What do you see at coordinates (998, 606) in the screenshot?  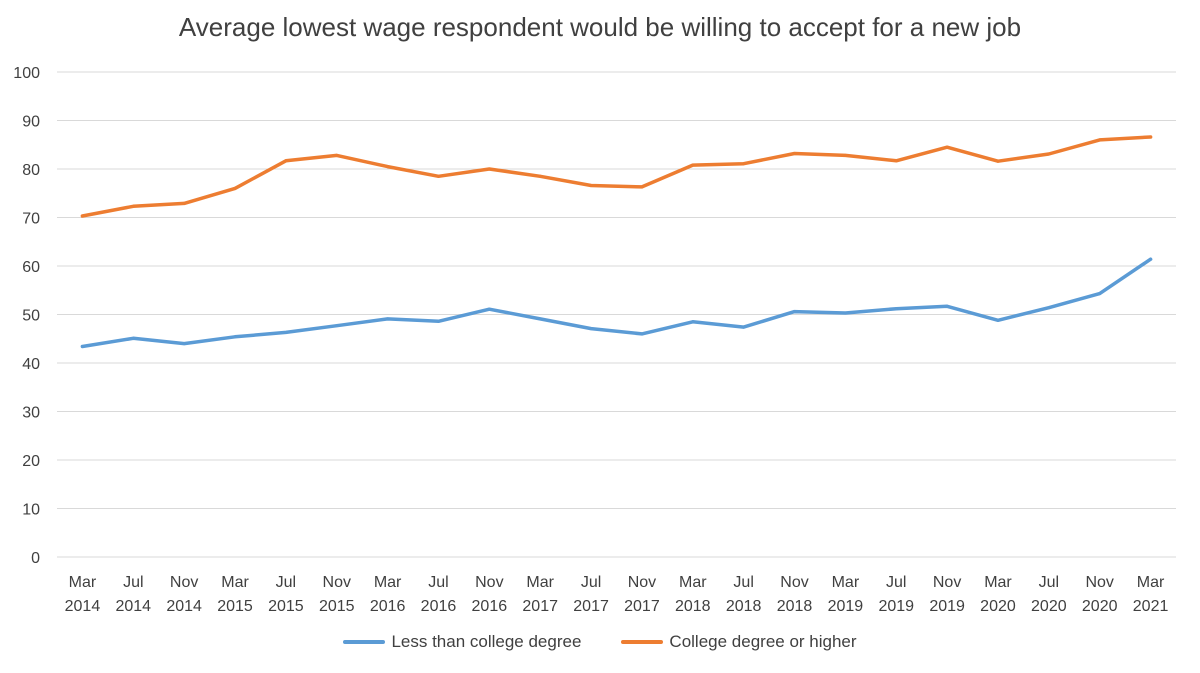 I see `x-tick-label-year-18: 2020` at bounding box center [998, 606].